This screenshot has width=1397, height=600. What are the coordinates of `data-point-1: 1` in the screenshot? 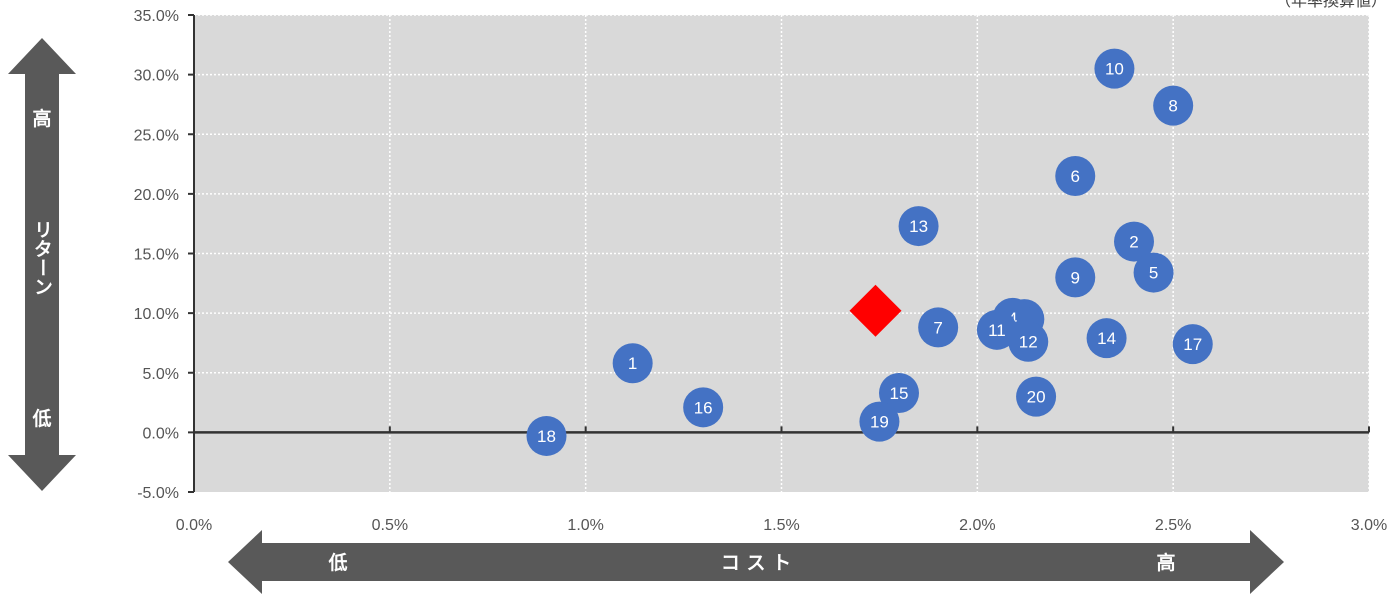 It's located at (632, 363).